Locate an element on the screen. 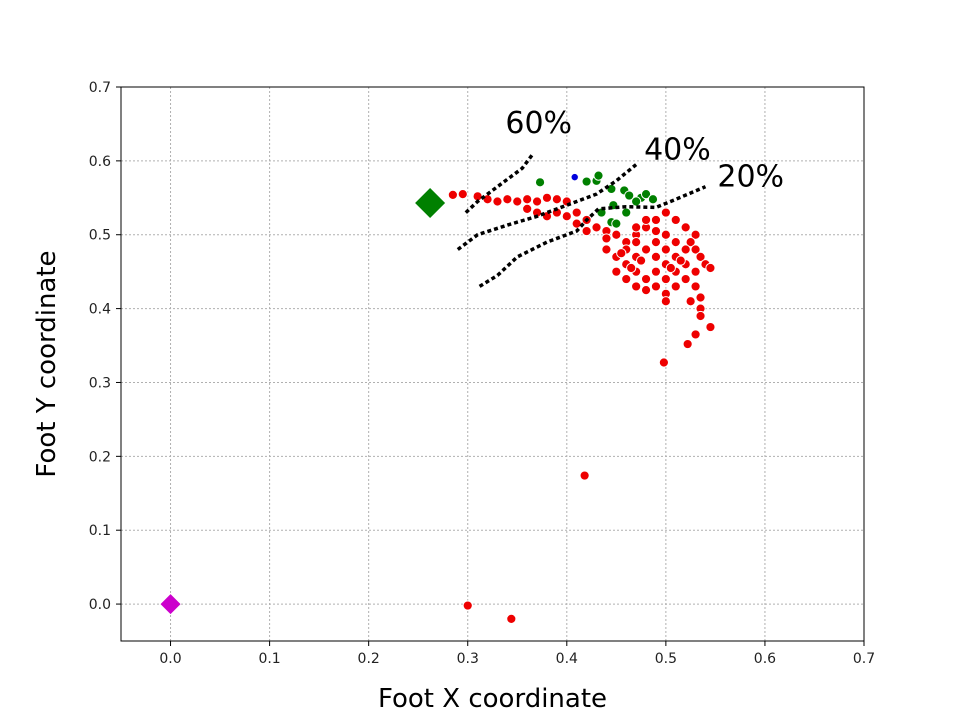 The image size is (960, 721). y-tick-label: 0.1 is located at coordinates (100, 531).